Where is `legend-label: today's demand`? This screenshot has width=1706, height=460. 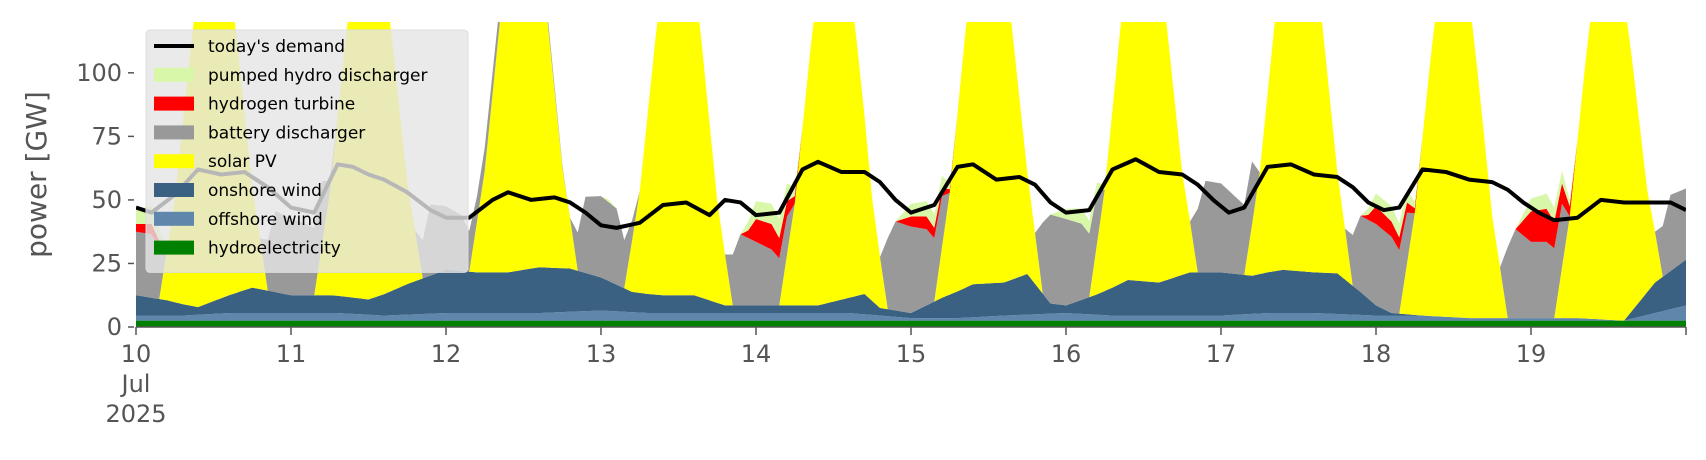 legend-label: today's demand is located at coordinates (276, 47).